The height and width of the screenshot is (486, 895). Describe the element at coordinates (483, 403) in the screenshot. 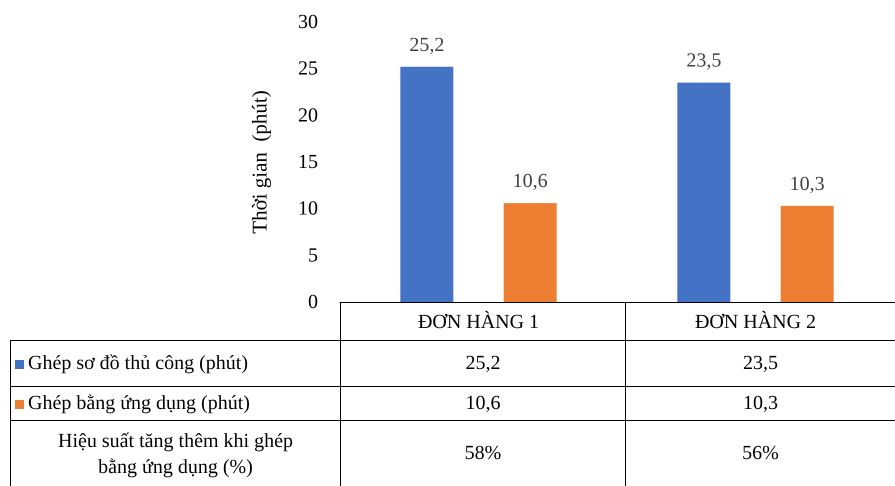

I see `data-label: 10,6` at that location.